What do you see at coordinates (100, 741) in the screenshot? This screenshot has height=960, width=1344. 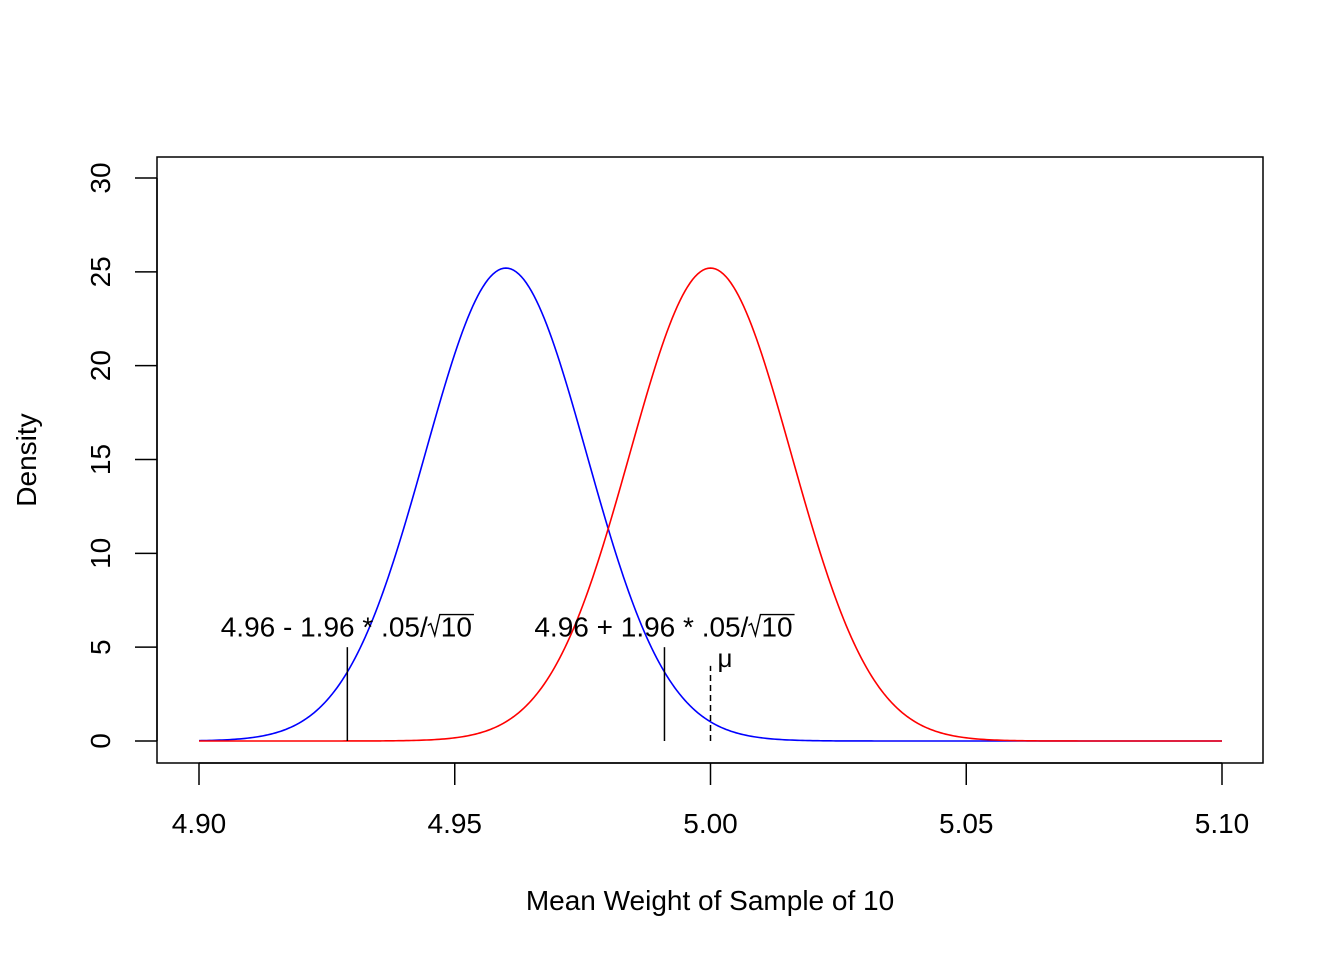 I see `y-tick-label: 0` at bounding box center [100, 741].